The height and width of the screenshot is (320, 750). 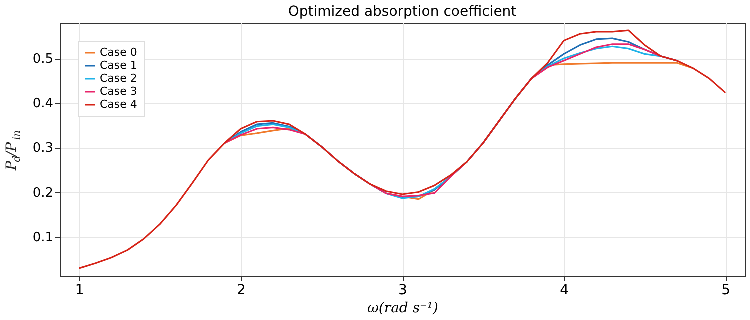 I want to click on y-tick-label: 0.1, so click(x=43, y=238).